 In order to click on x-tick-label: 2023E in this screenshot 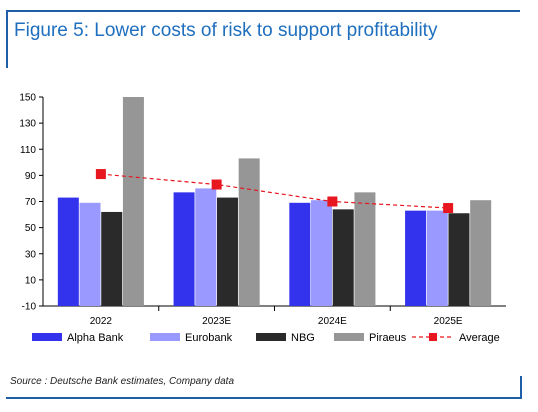, I will do `click(216, 321)`.